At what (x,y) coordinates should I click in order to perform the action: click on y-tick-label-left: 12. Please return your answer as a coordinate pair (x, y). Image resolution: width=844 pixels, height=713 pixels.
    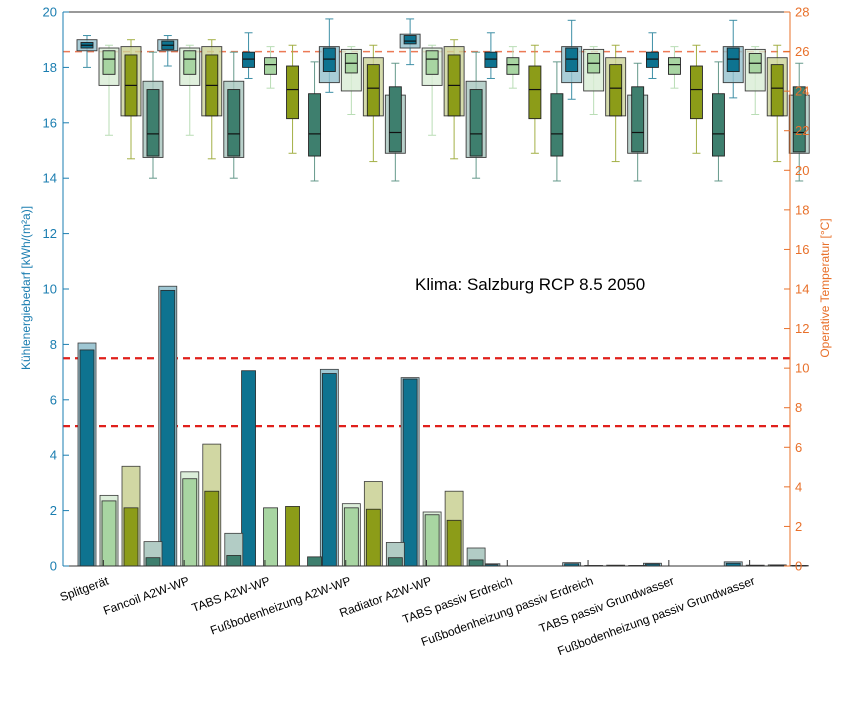
    Looking at the image, I should click on (50, 233).